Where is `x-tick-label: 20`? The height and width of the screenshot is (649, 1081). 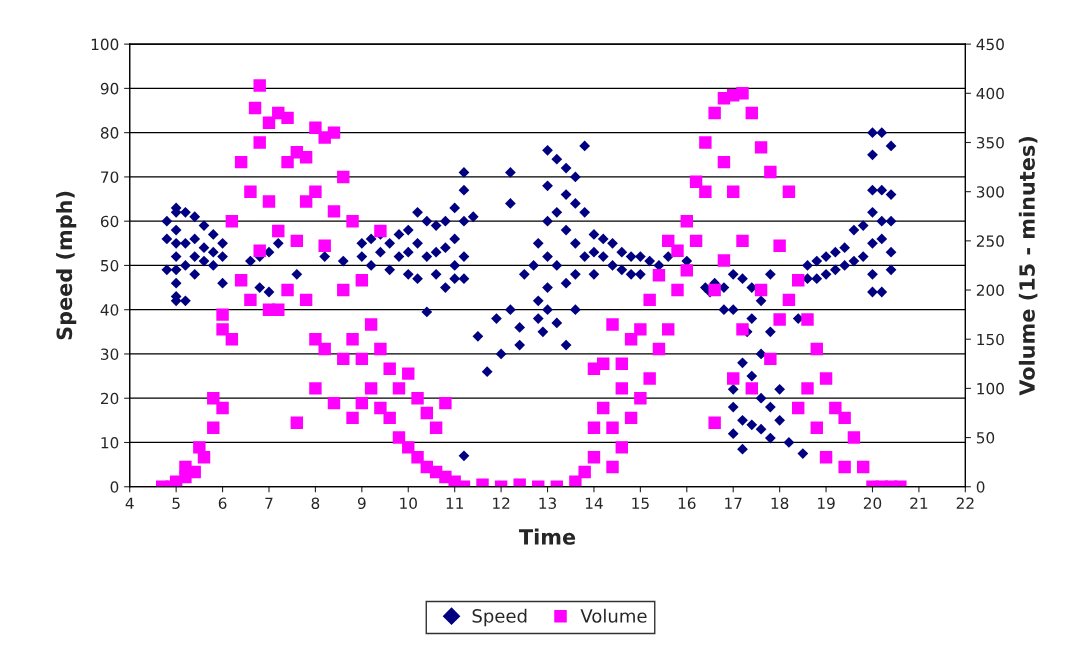
x-tick-label: 20 is located at coordinates (872, 503).